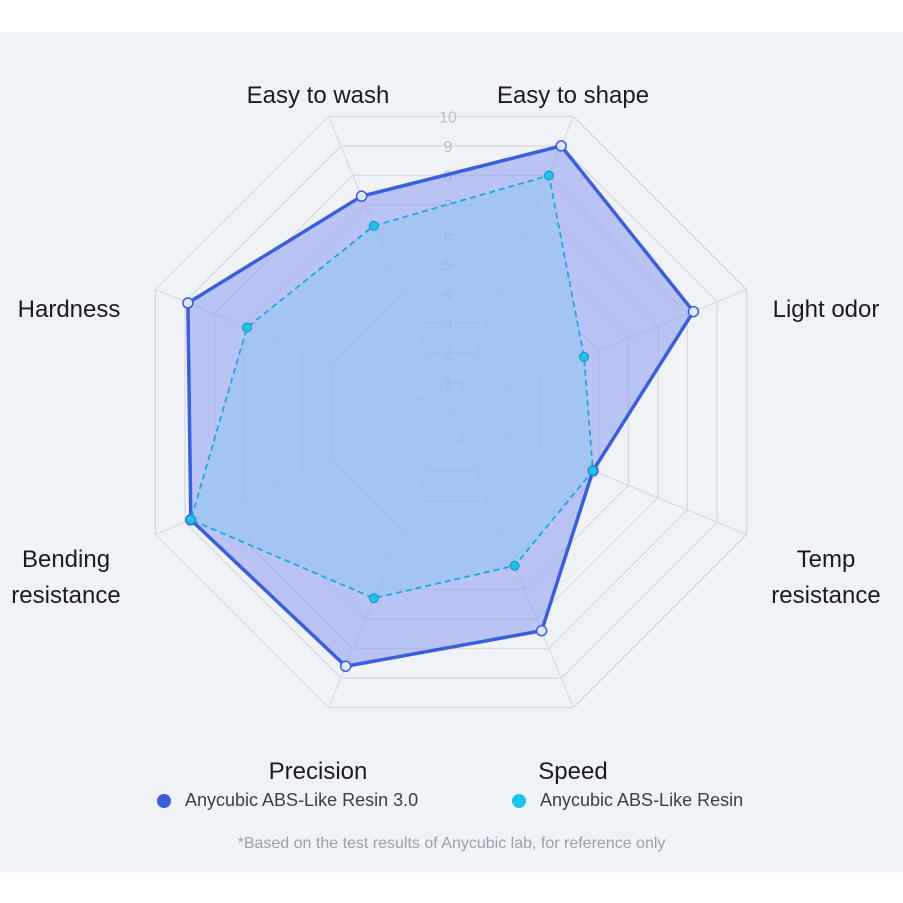 This screenshot has height=903, width=903. I want to click on legend-item-resin: Anycubic ABS-Like Resin, so click(627, 800).